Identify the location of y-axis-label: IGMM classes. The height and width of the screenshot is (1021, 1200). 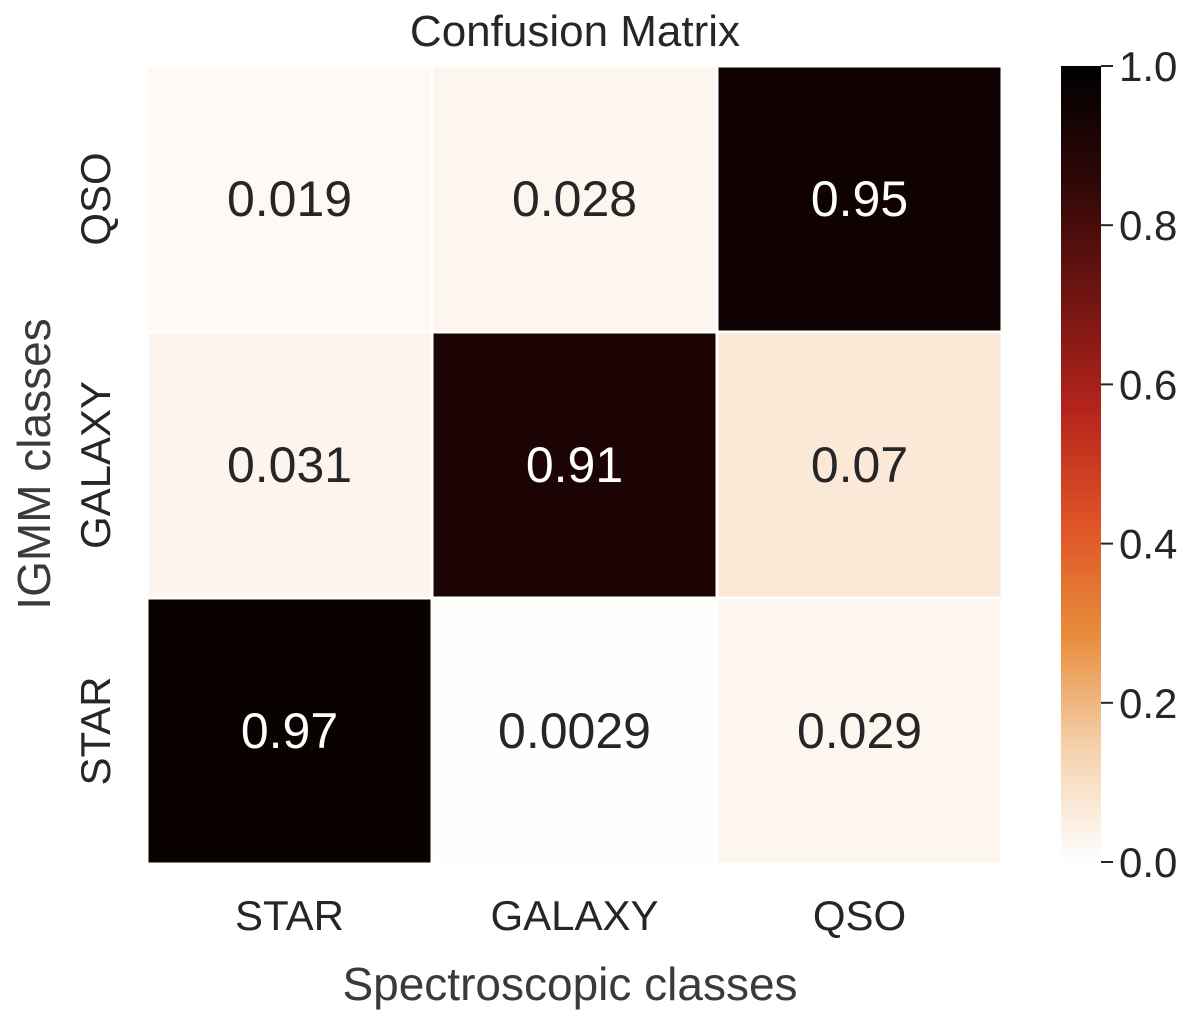
(34, 463).